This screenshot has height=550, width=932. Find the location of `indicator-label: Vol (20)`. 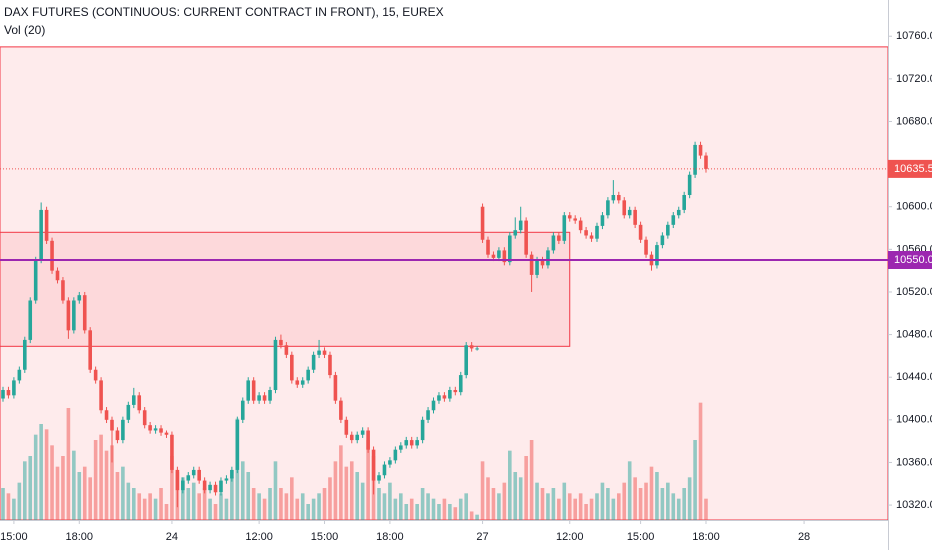

indicator-label: Vol (20) is located at coordinates (24, 30).